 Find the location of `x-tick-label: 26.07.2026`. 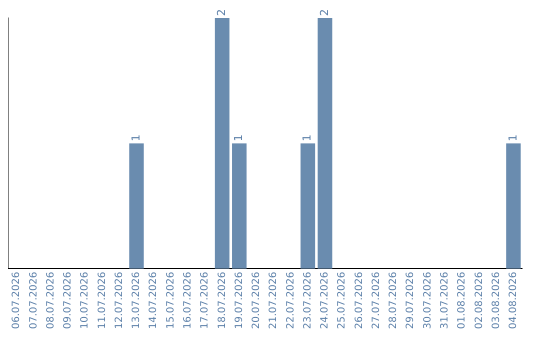

x-tick-label: 26.07.2026 is located at coordinates (359, 301).